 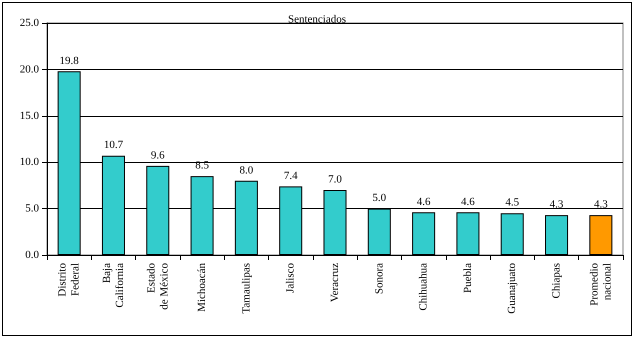 What do you see at coordinates (30, 23) in the screenshot?
I see `y-tick-label: 25.0` at bounding box center [30, 23].